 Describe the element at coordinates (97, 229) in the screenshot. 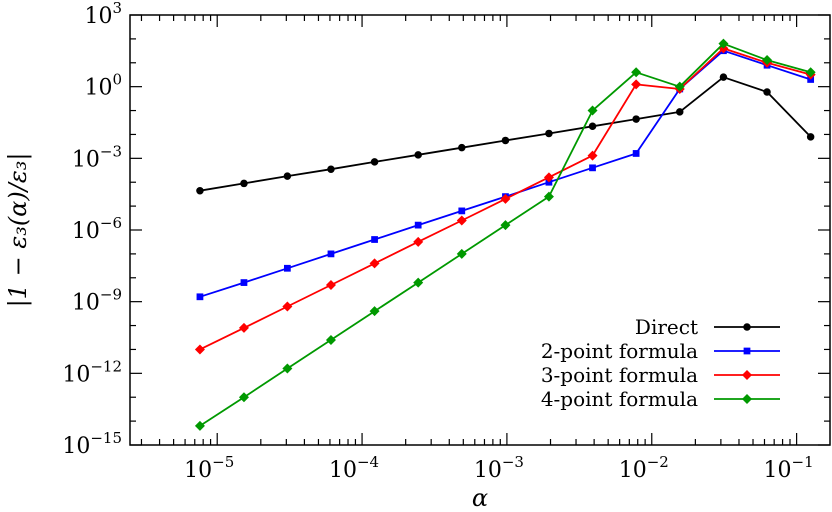

I see `y-tick-label: 10⁻⁶` at that location.